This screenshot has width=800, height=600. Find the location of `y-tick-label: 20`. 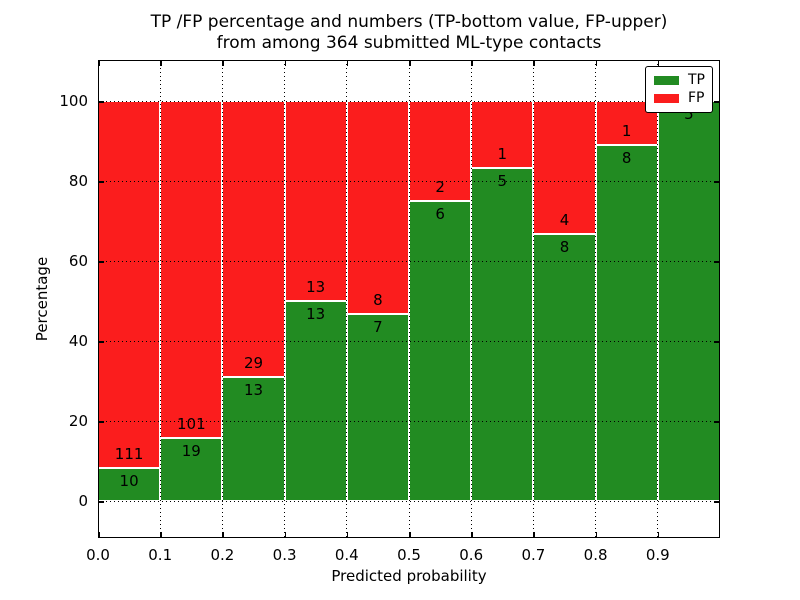

y-tick-label: 20 is located at coordinates (78, 421).